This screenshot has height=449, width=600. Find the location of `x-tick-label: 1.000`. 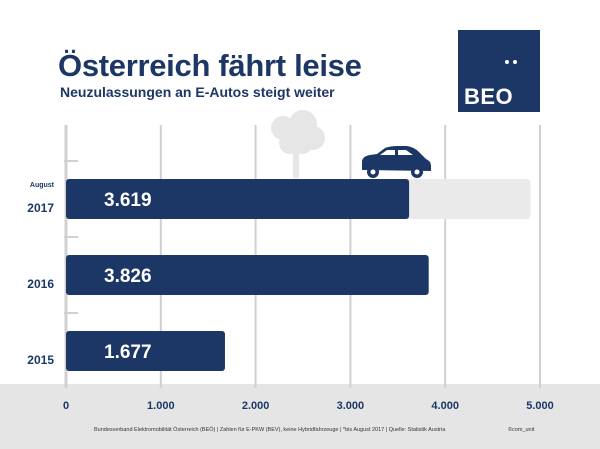

x-tick-label: 1.000 is located at coordinates (161, 406).